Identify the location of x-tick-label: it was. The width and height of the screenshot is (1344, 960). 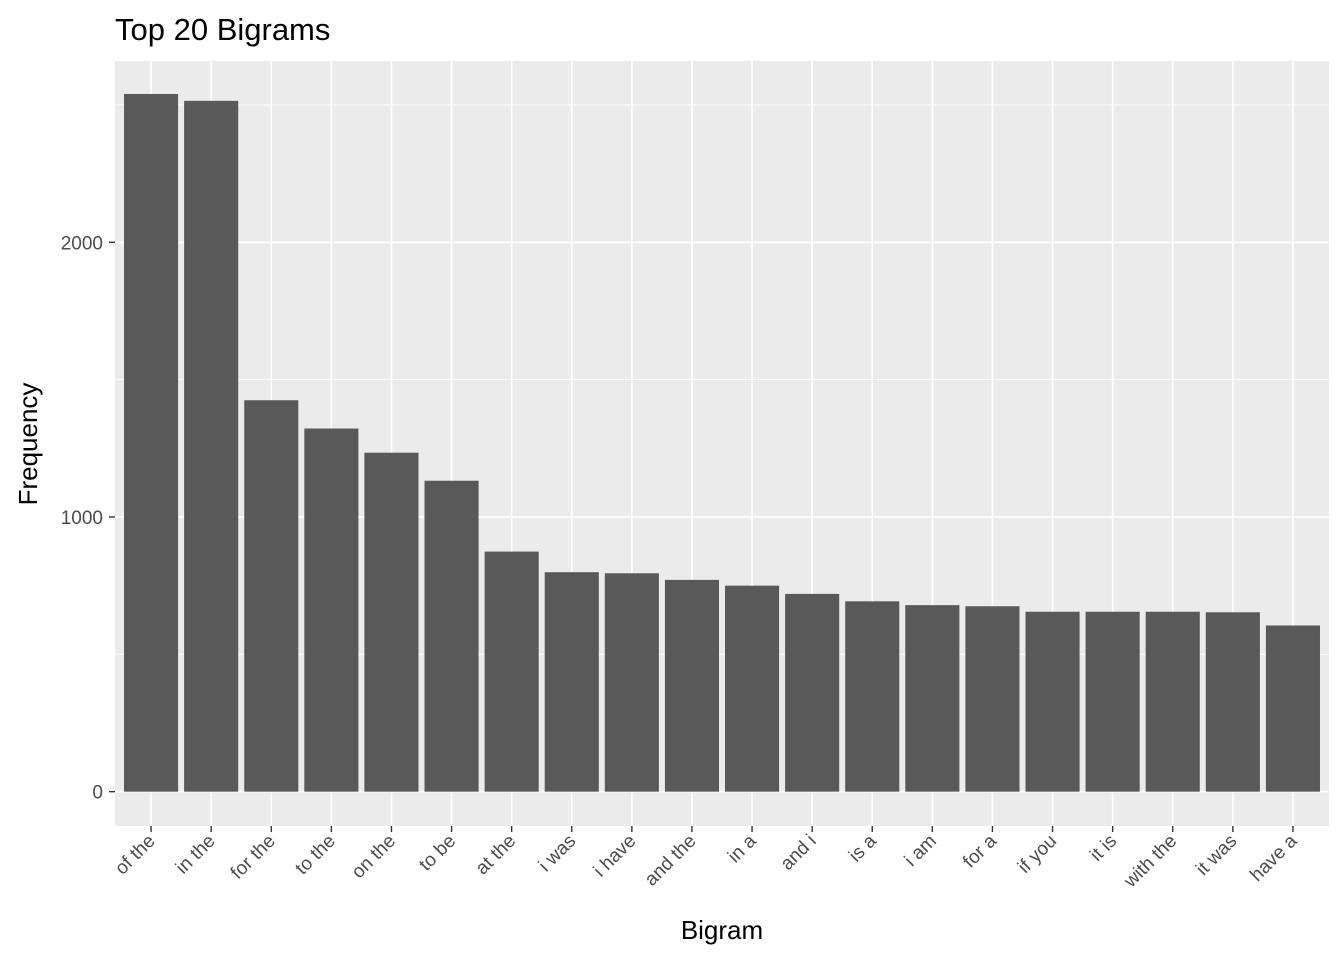
(1216, 855).